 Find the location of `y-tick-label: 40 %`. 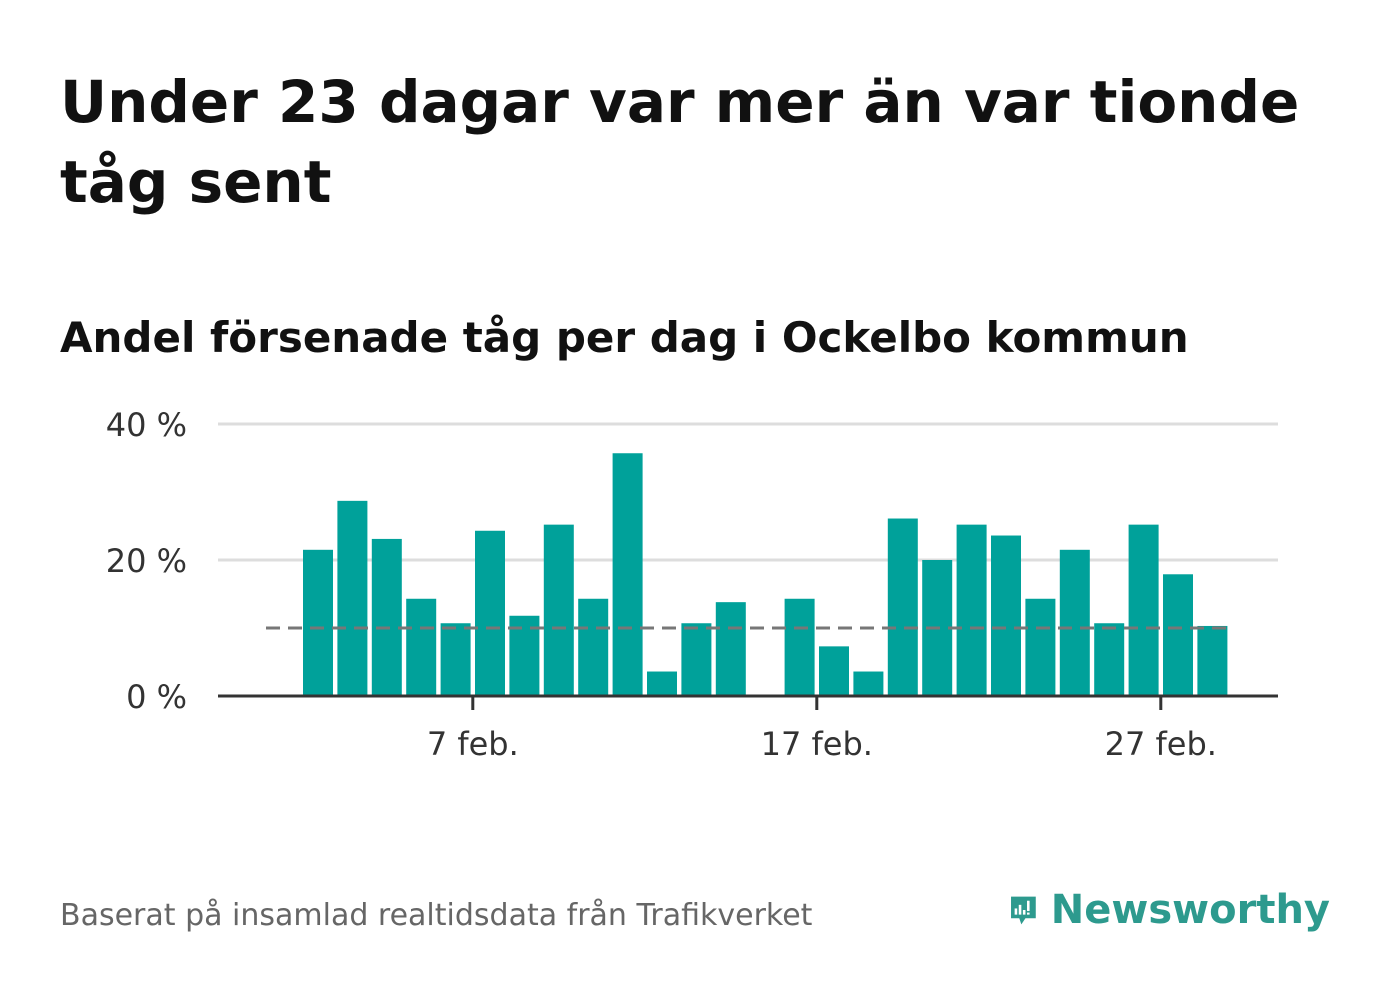

y-tick-label: 40 % is located at coordinates (146, 425).